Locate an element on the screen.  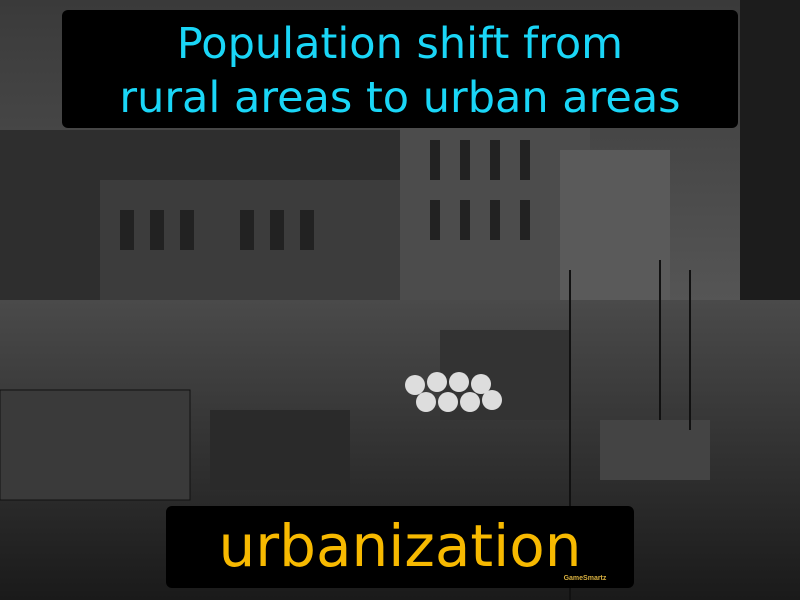
term: urbanization is located at coordinates (400, 546).